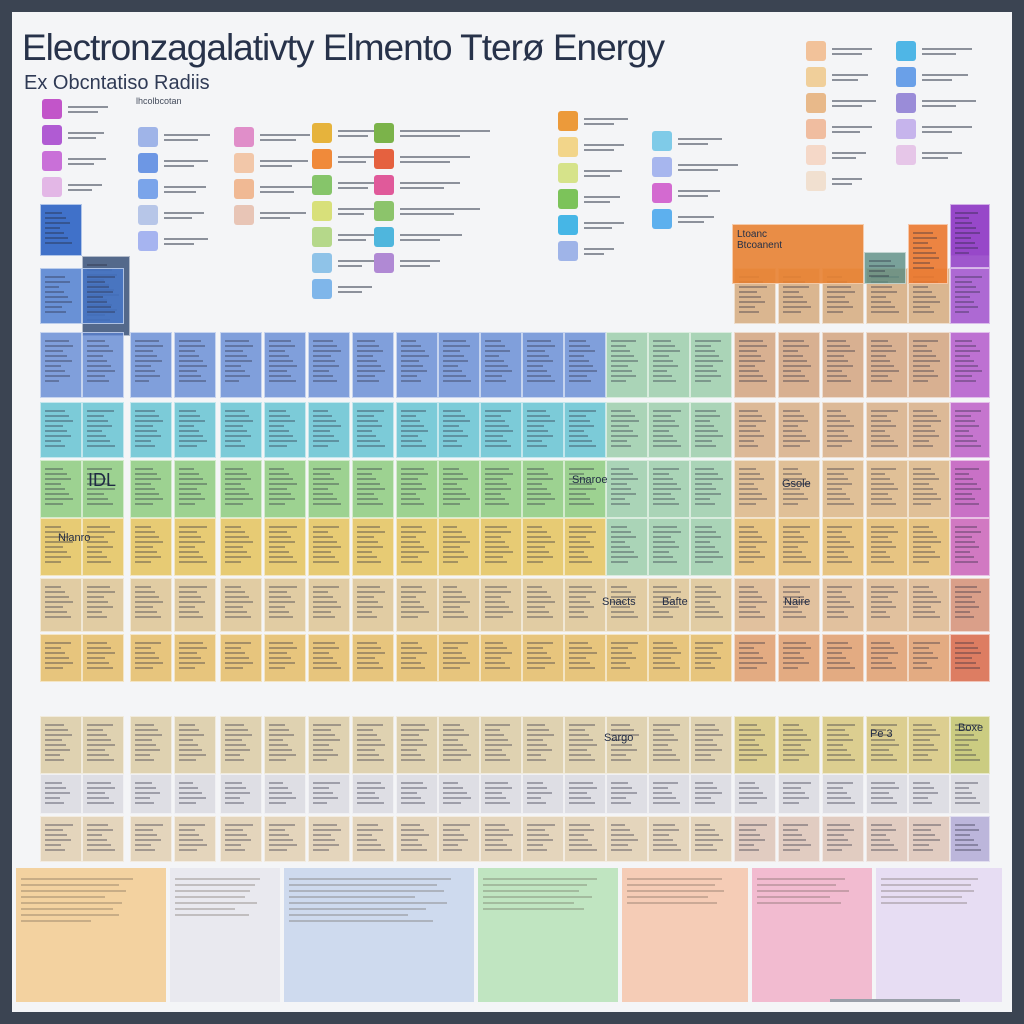  Describe the element at coordinates (590, 480) in the screenshot. I see `cell-label: Snaroe` at that location.